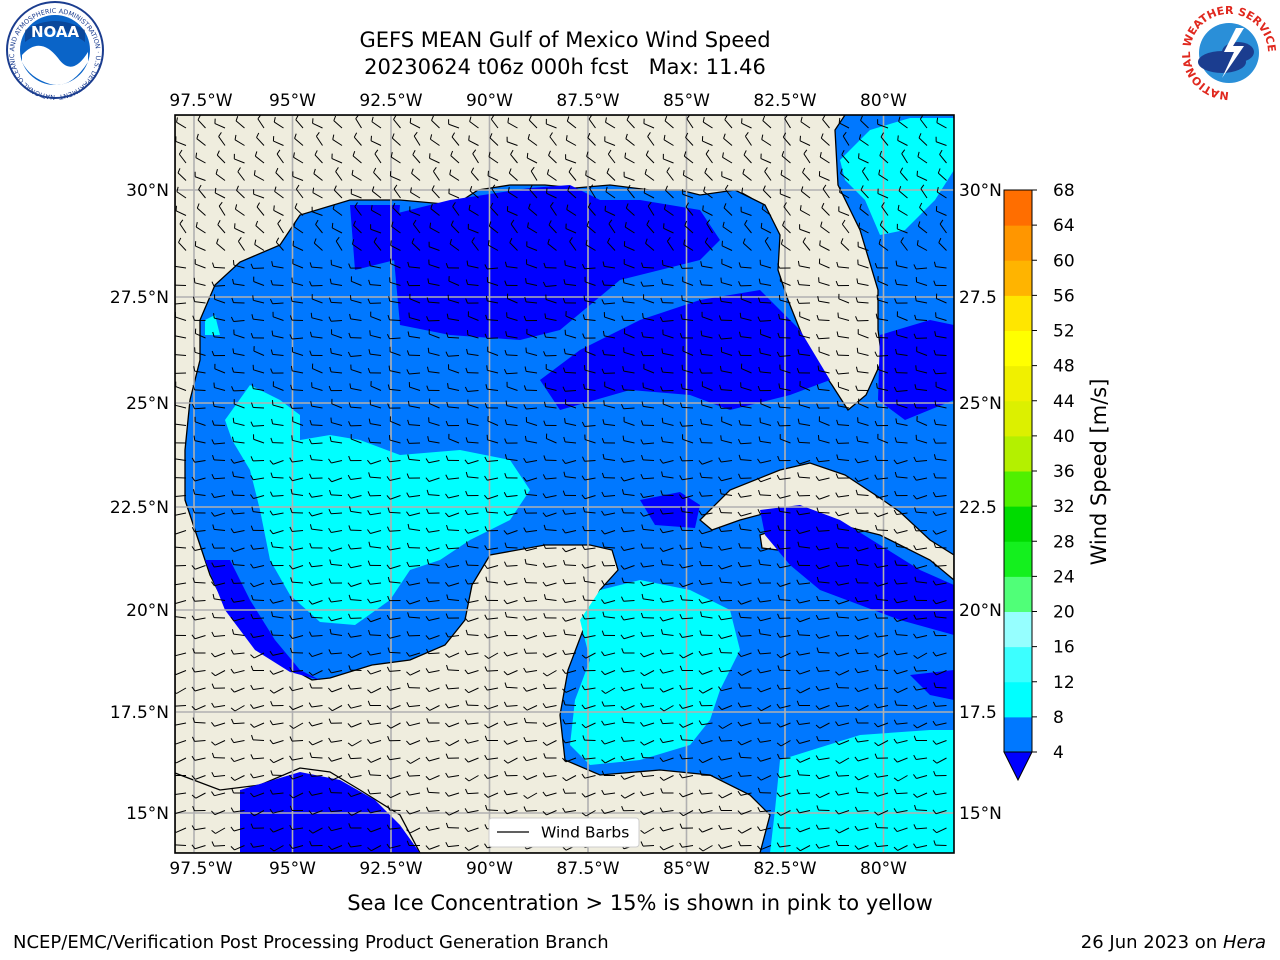  Describe the element at coordinates (292, 101) in the screenshot. I see `lon-label-top: 95°W` at that location.